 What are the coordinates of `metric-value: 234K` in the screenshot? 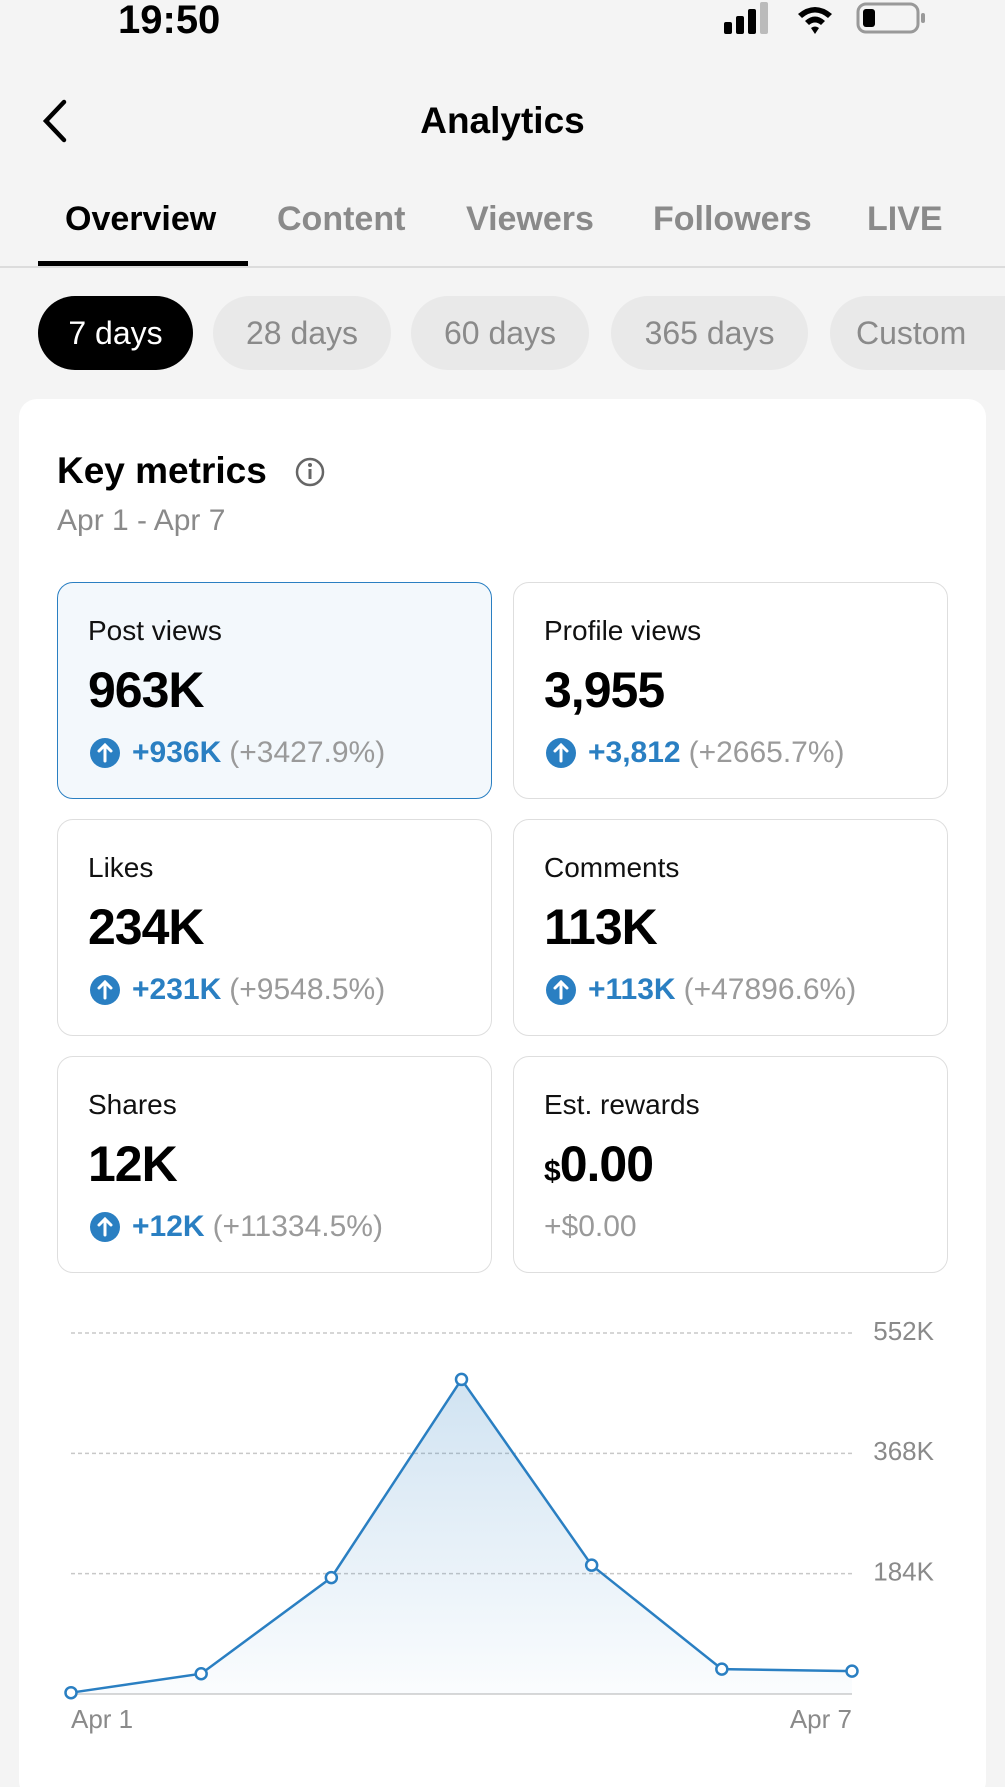 It's located at (146, 927).